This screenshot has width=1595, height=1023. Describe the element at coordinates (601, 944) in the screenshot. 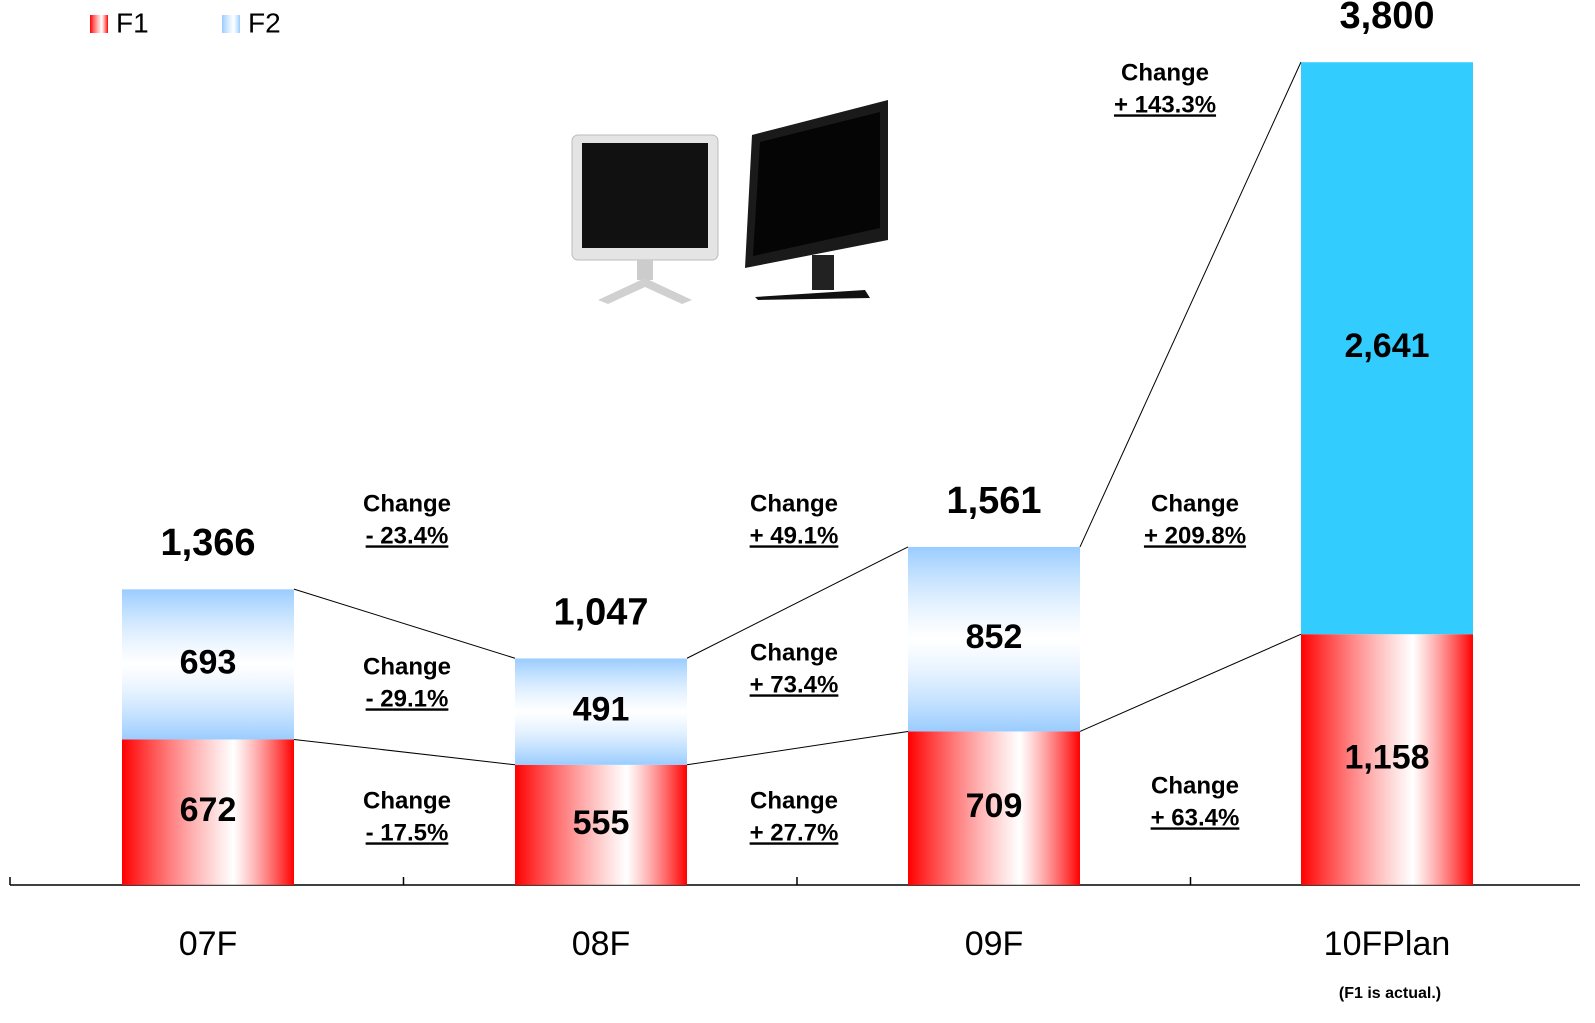

I see `x-tick-label: 08F` at that location.